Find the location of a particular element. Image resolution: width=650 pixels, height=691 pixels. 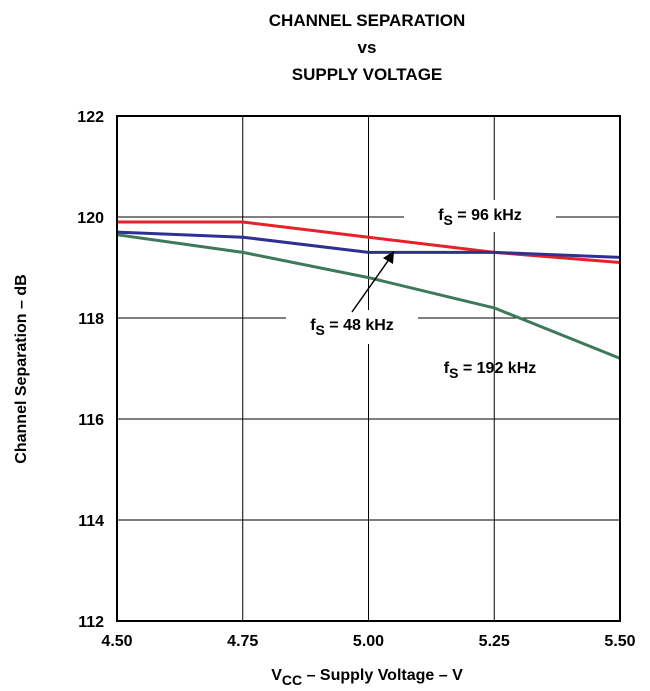

x-axis-label-suffix: – Supply Voltage – V is located at coordinates (382, 675).